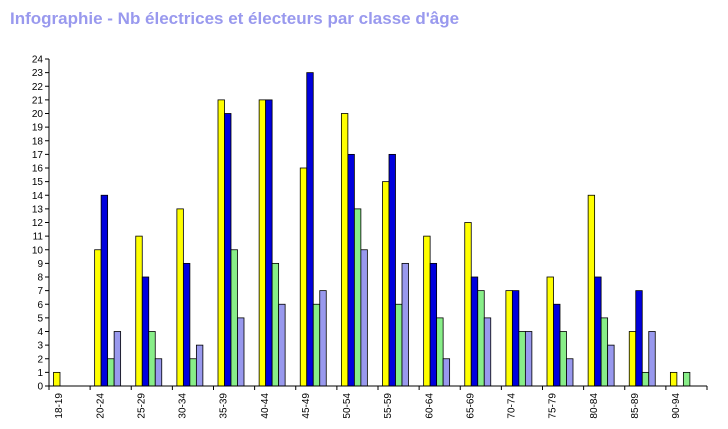  Describe the element at coordinates (38, 128) in the screenshot. I see `y-tick-label: 19` at that location.